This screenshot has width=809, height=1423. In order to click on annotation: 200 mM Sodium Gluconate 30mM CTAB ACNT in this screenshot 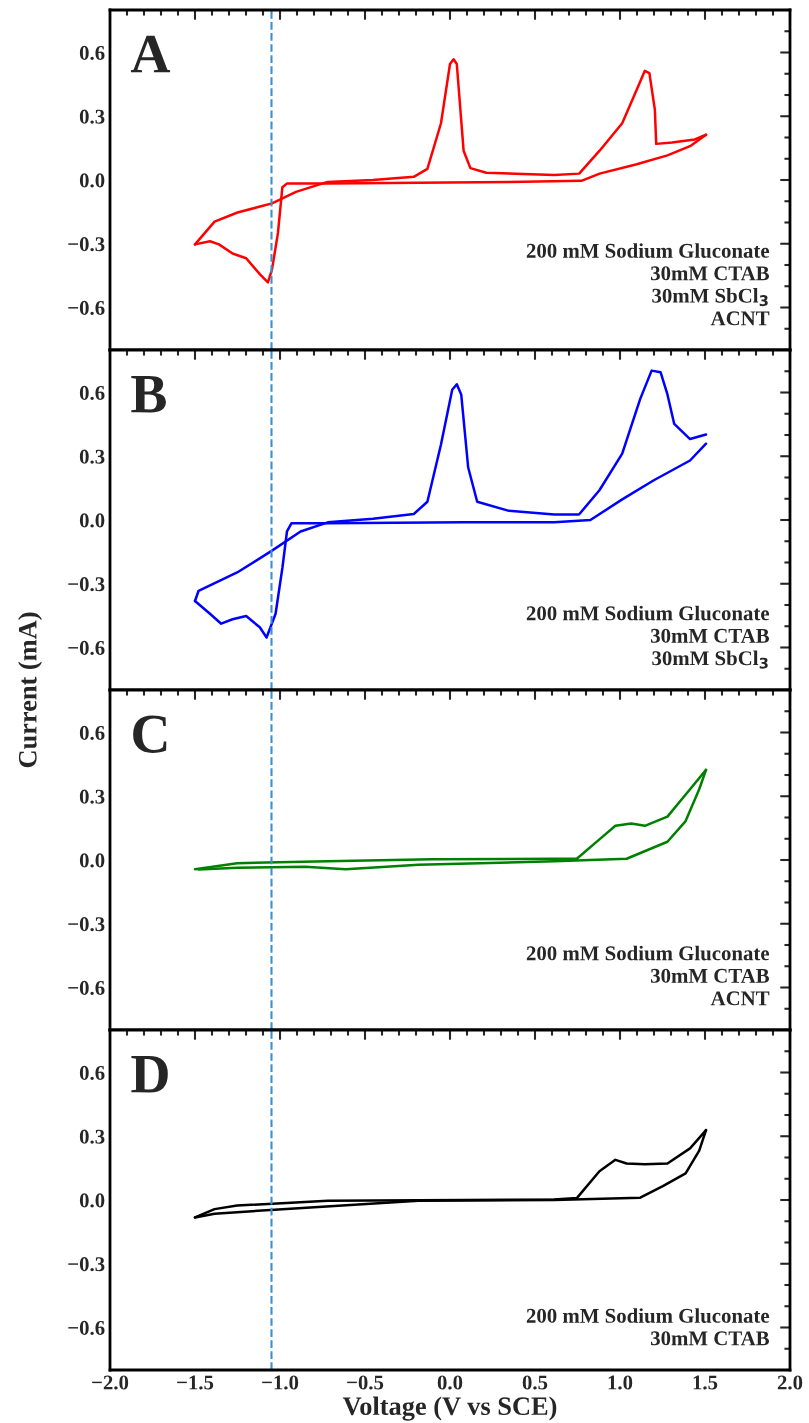, I will do `click(648, 975)`.